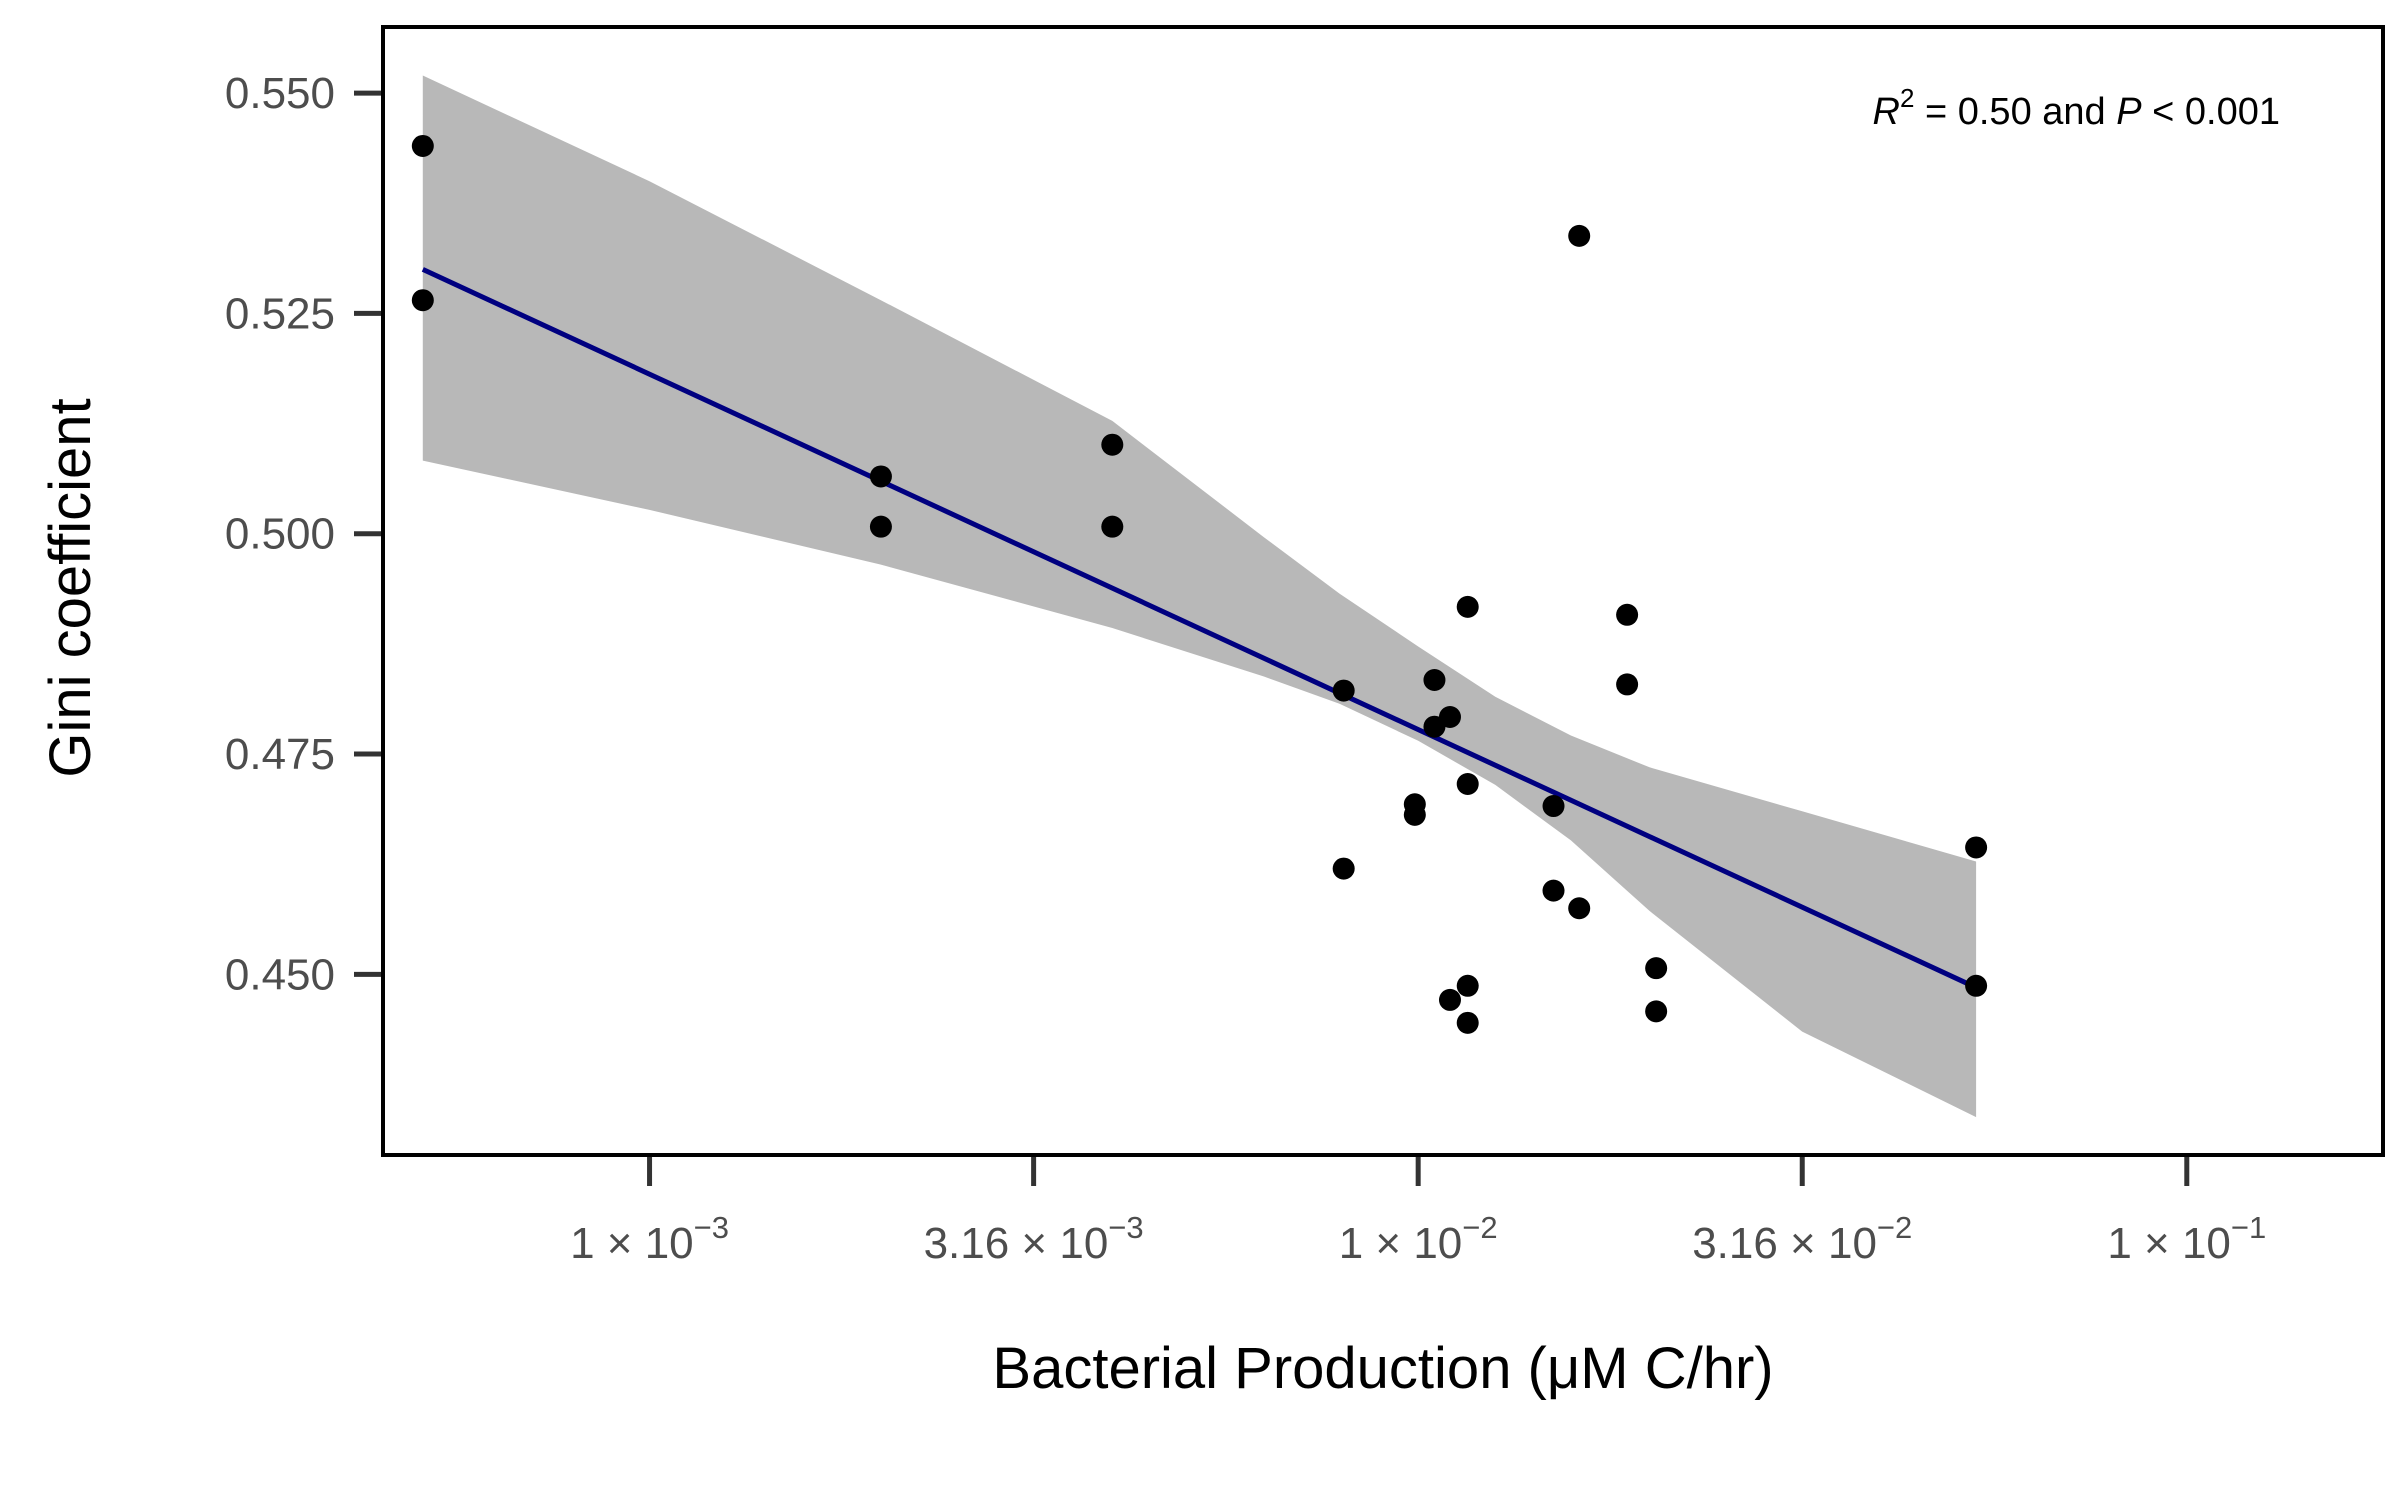 The image size is (2400, 1500). I want to click on annotation-r-exponent: 2, so click(1907, 98).